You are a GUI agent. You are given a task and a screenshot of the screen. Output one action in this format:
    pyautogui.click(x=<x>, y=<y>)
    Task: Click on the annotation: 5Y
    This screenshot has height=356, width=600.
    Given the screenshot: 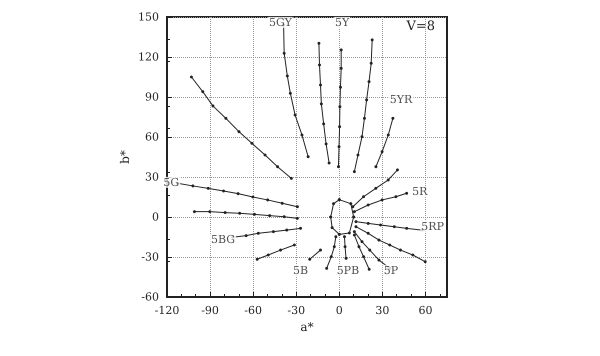 What is the action you would take?
    pyautogui.click(x=342, y=22)
    